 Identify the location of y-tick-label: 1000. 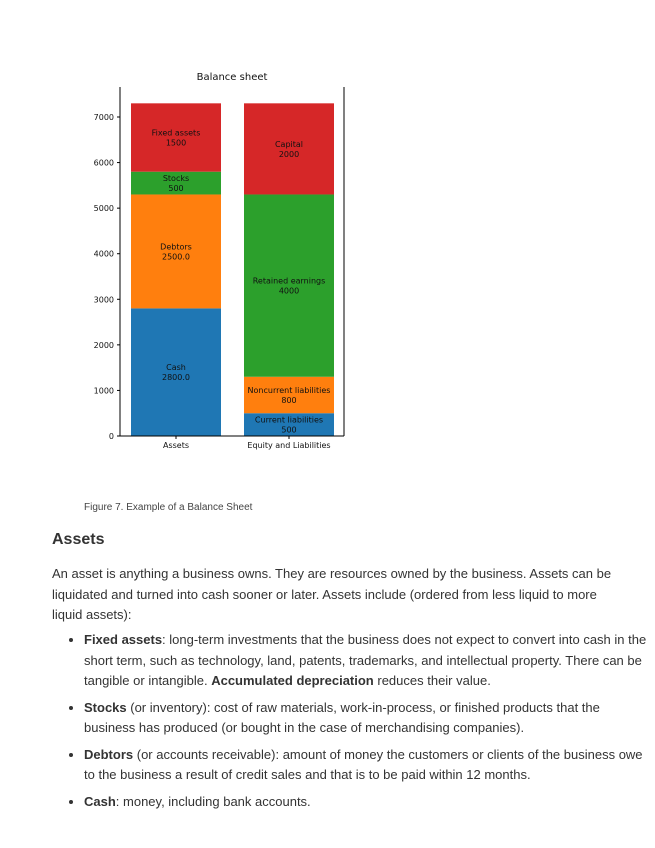
(104, 390).